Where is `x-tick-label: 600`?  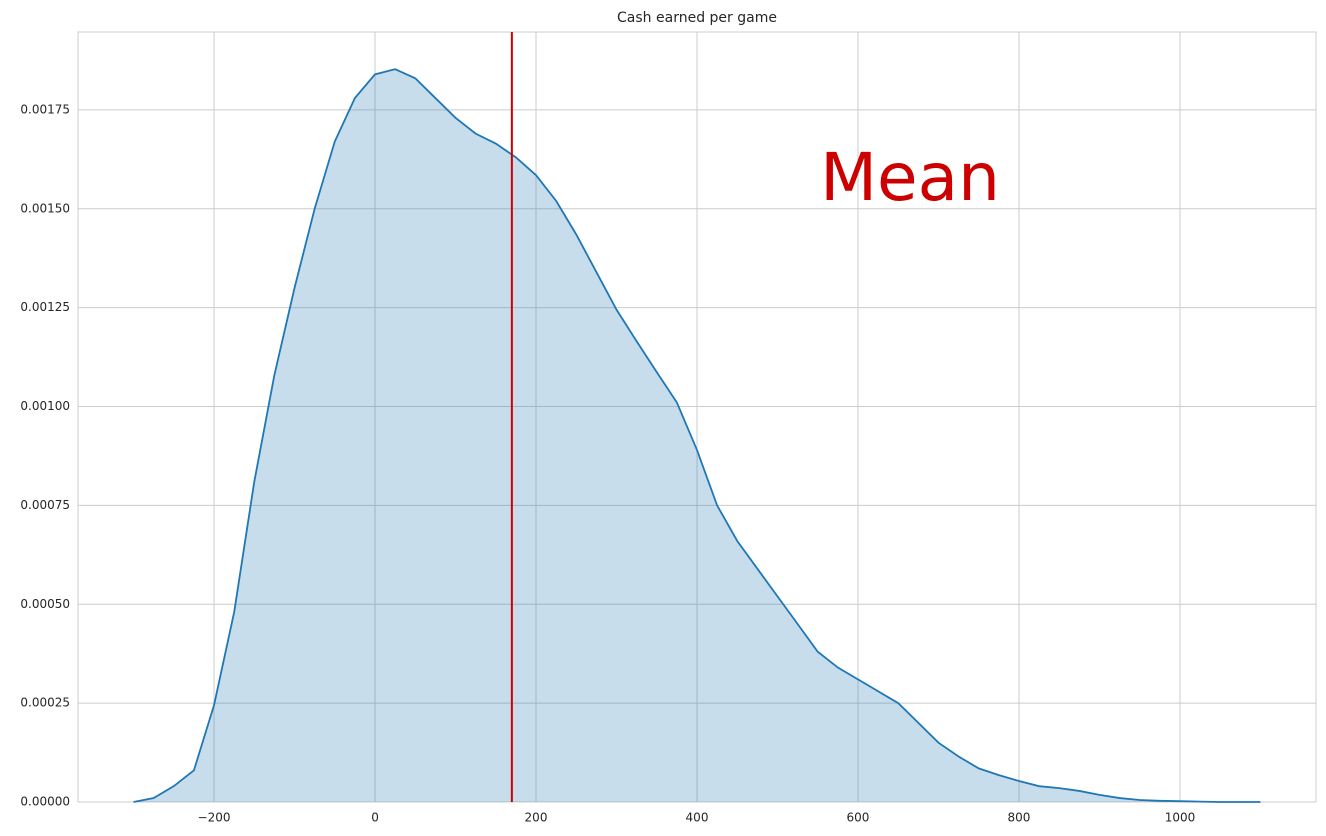 x-tick-label: 600 is located at coordinates (858, 818).